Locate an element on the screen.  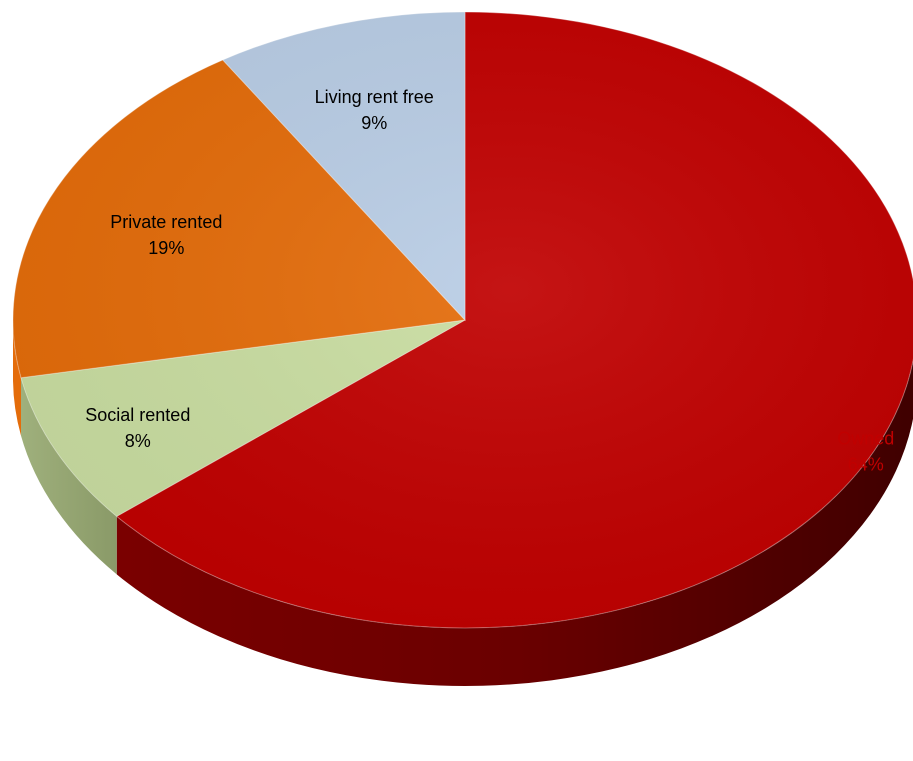
slice-name: Private rented is located at coordinates (166, 222).